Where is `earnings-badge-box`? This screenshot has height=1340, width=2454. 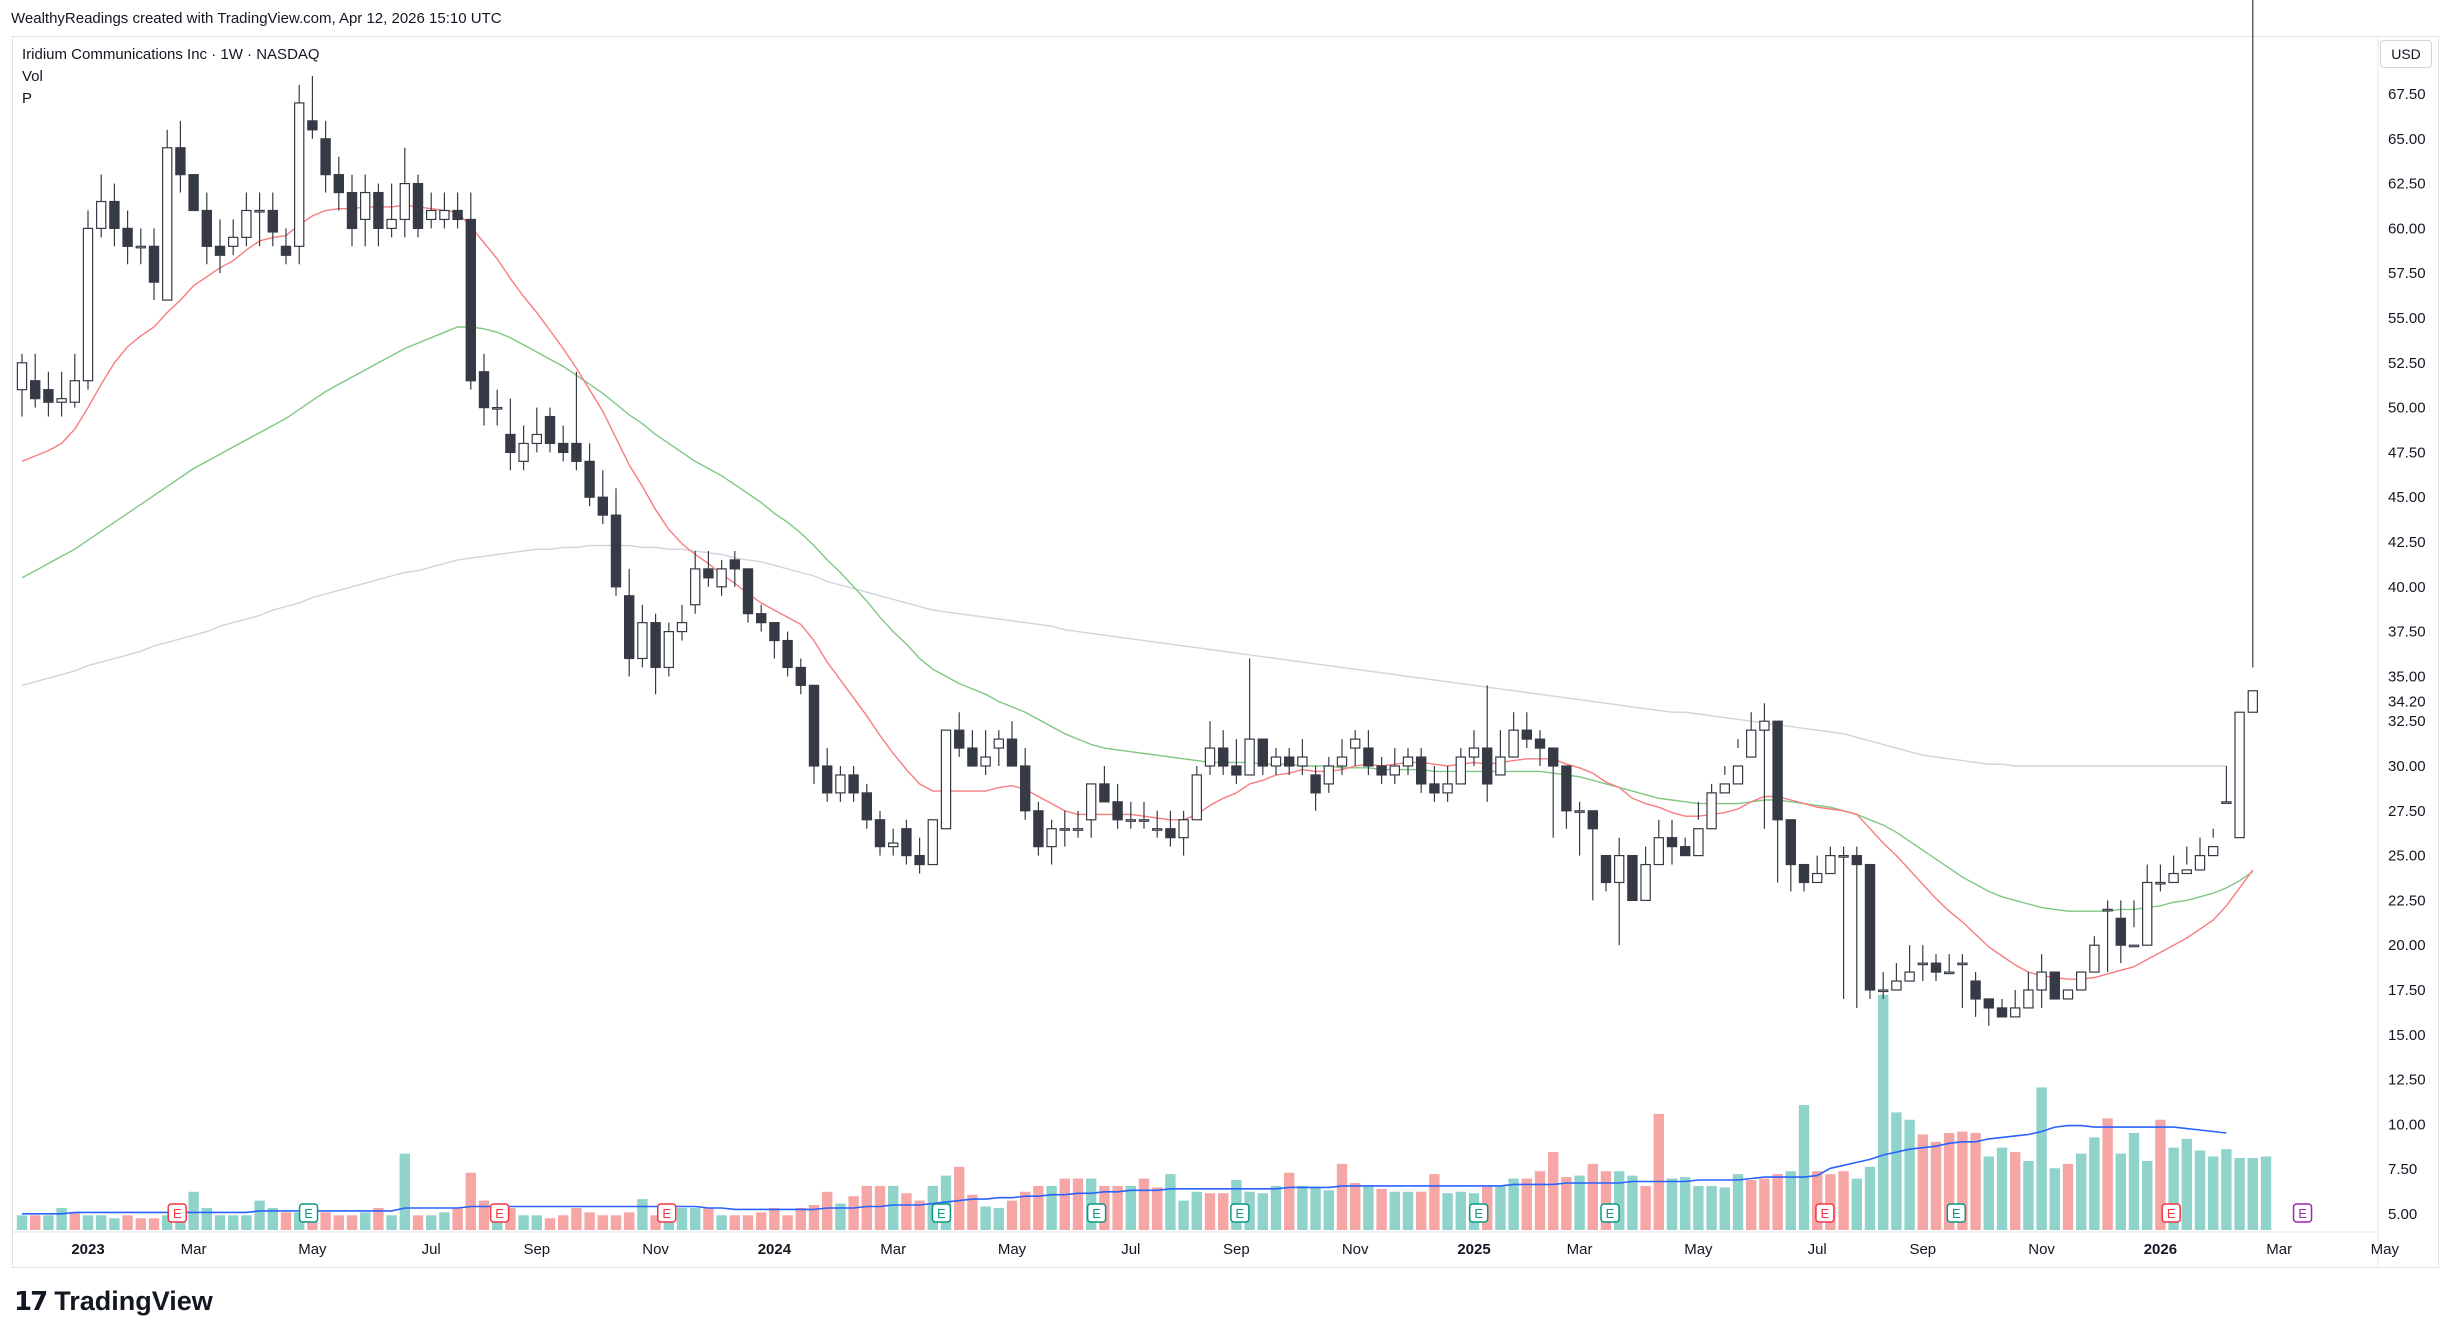
earnings-badge-box is located at coordinates (941, 1213).